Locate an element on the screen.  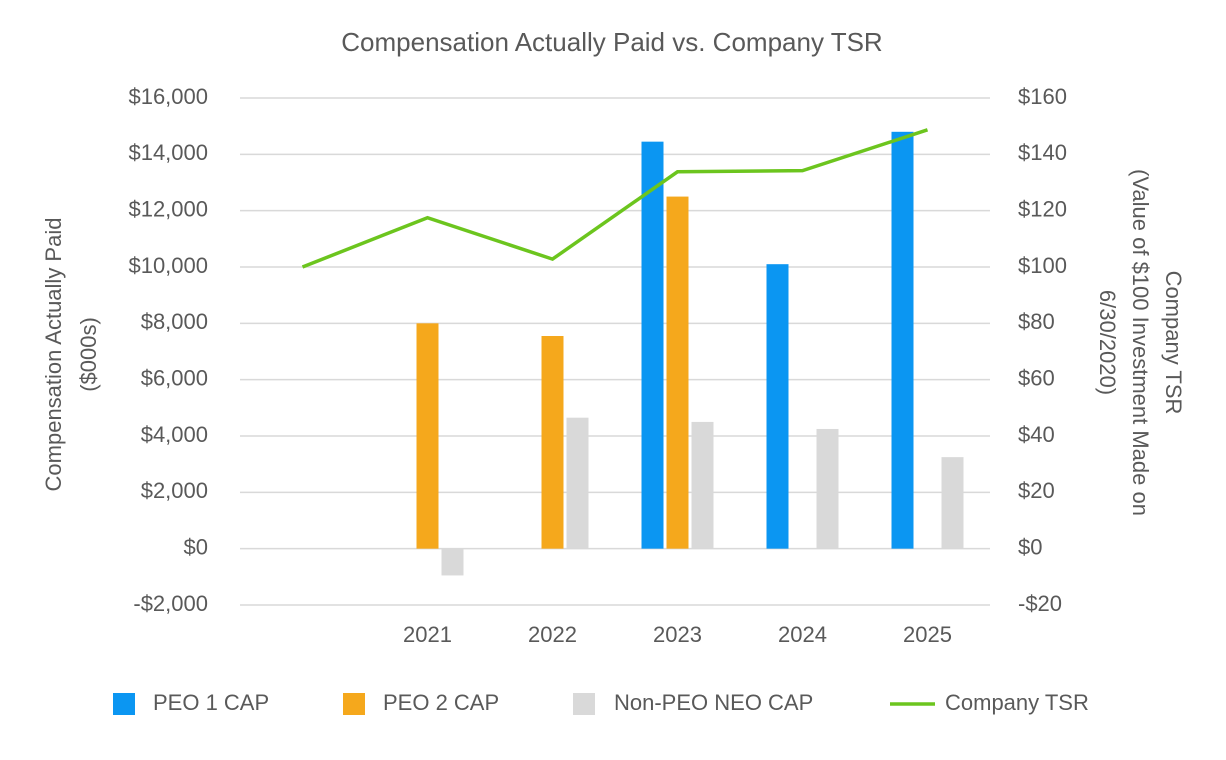
y2-axis-label: Company TSR is located at coordinates (1173, 343).